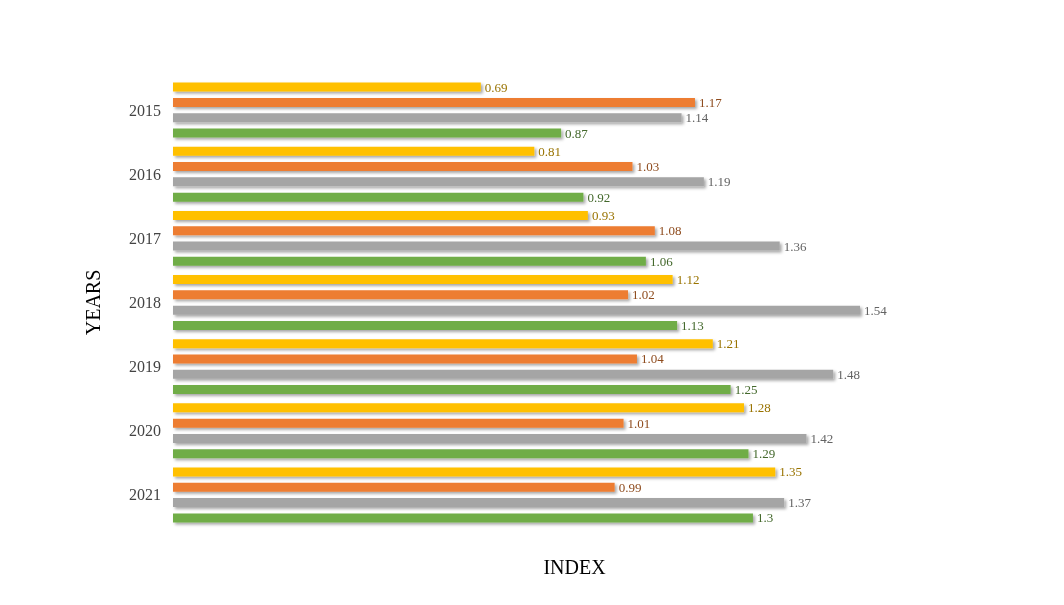  I want to click on data-label: 0.92, so click(599, 197).